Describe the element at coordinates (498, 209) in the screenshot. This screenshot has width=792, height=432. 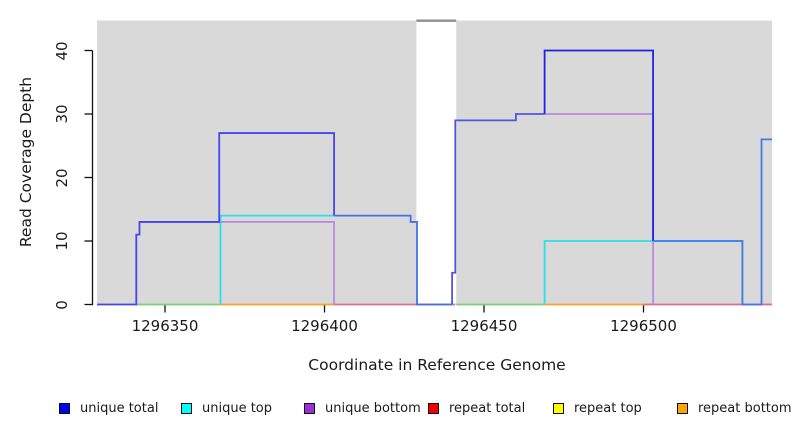
I see `unique-total-seg3-line` at that location.